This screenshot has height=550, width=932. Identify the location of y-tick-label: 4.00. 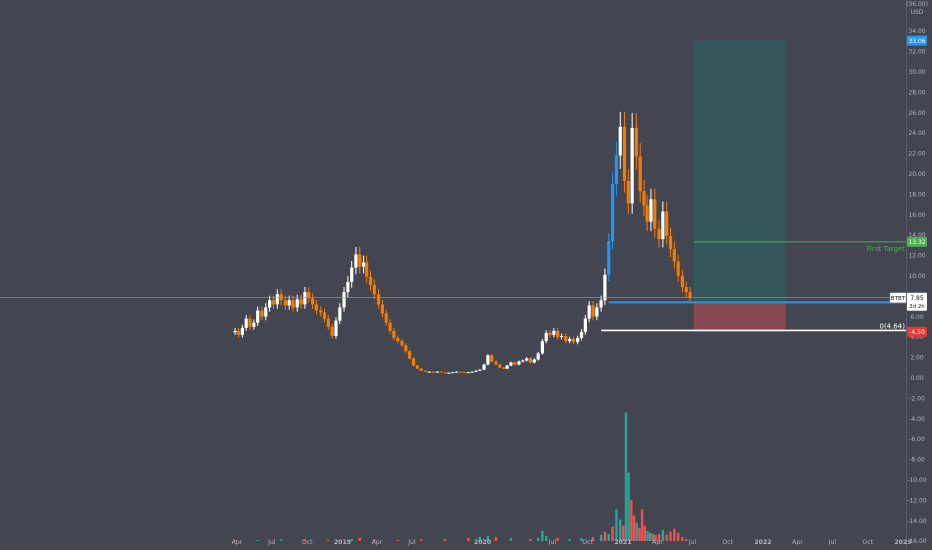
(917, 337).